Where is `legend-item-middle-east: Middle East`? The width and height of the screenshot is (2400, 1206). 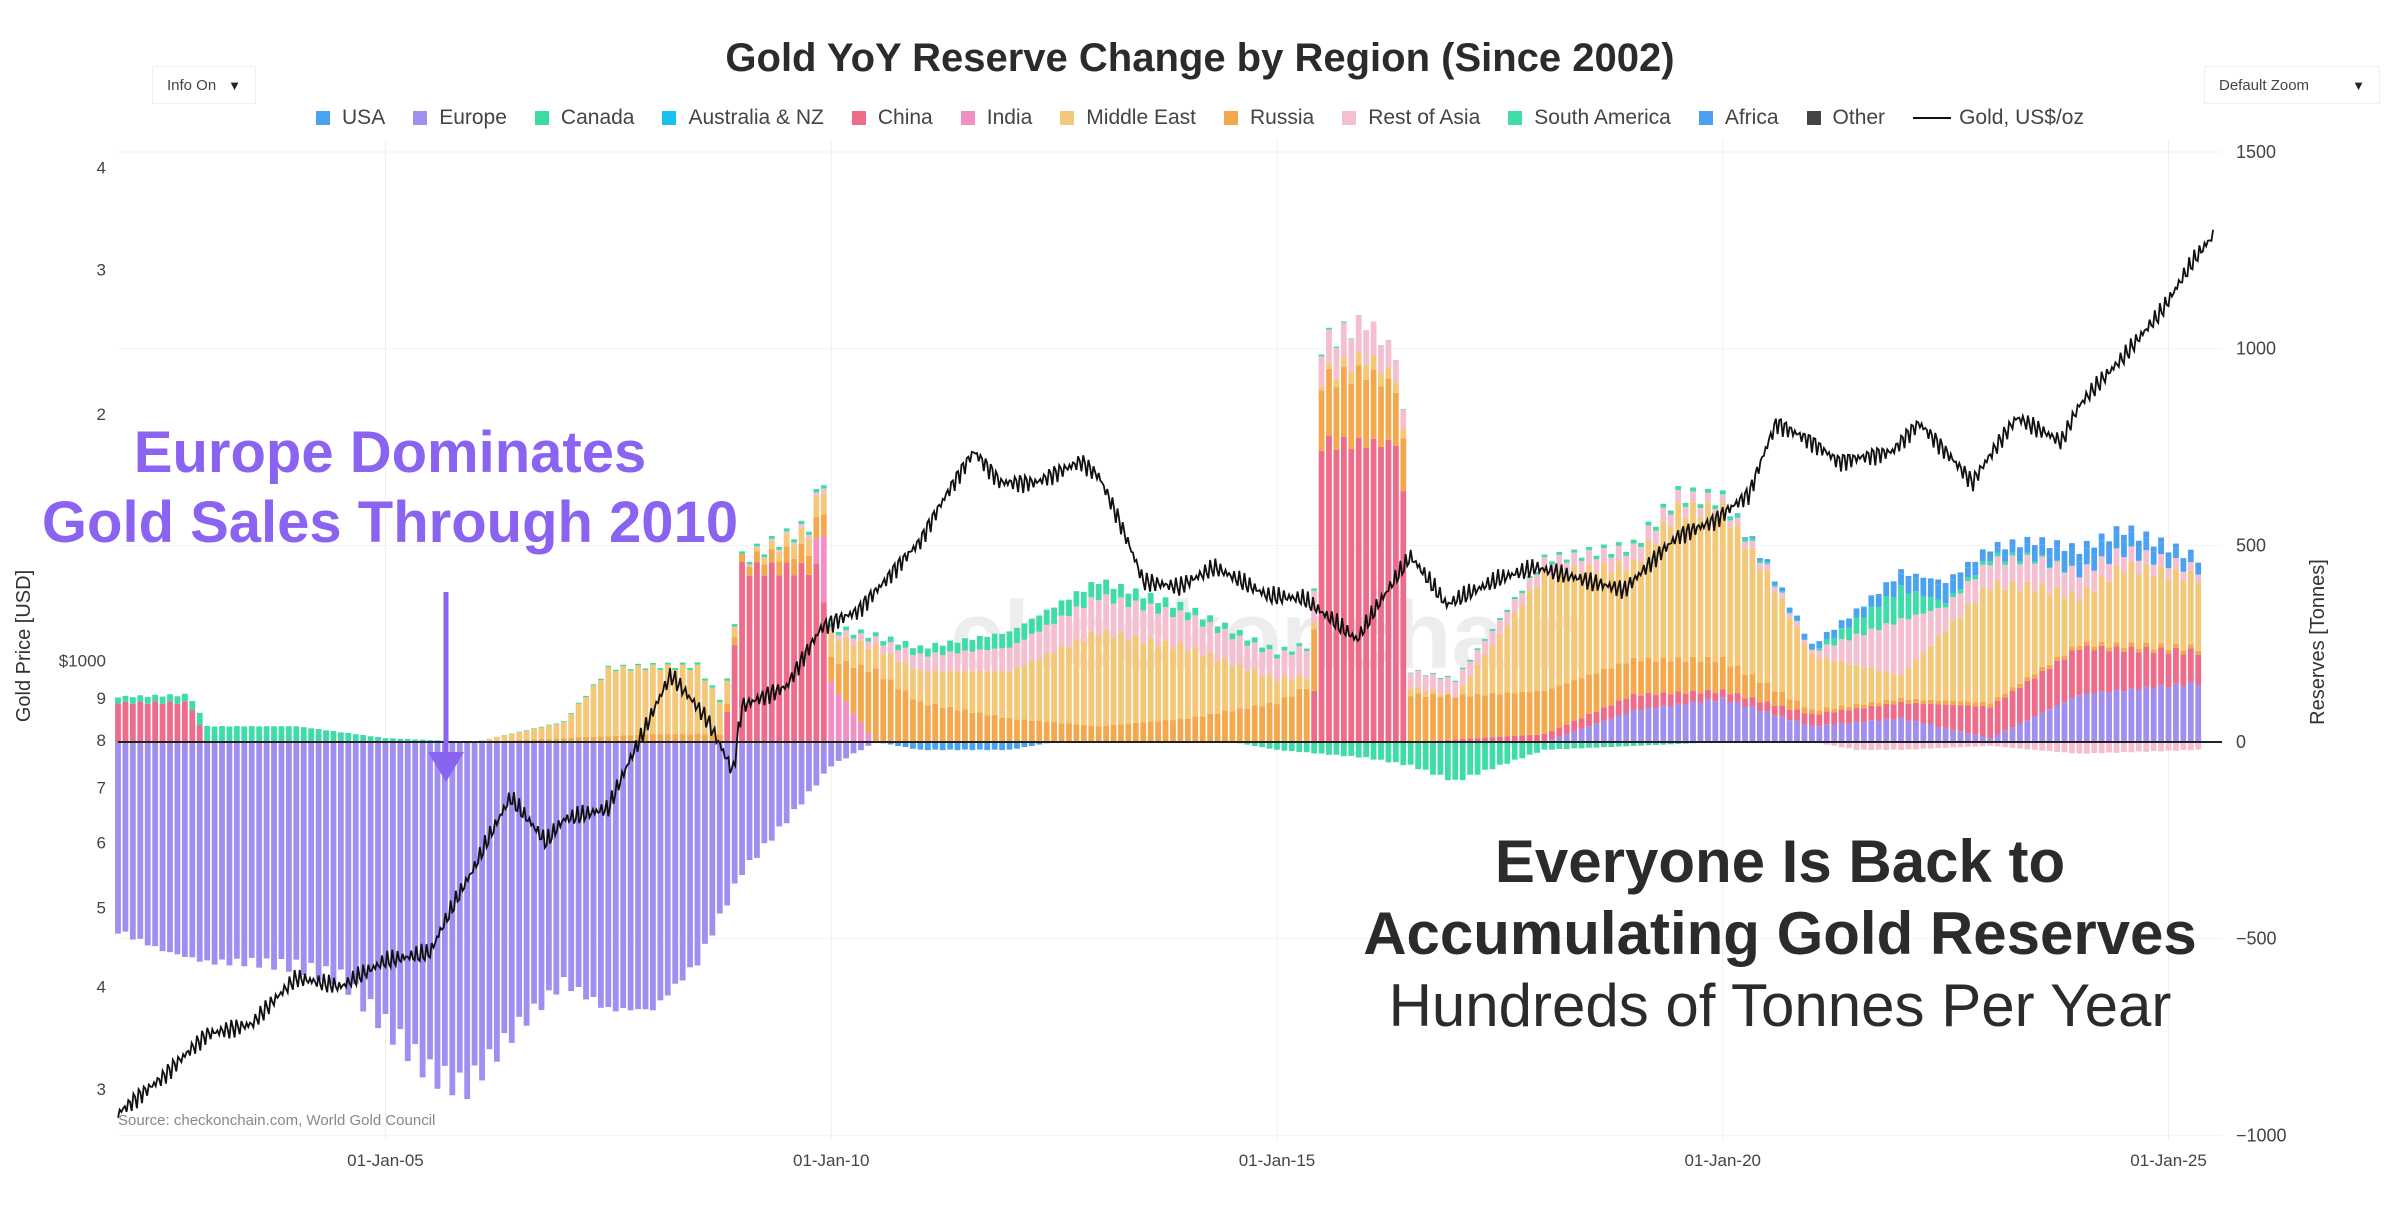 legend-item-middle-east: Middle East is located at coordinates (1128, 118).